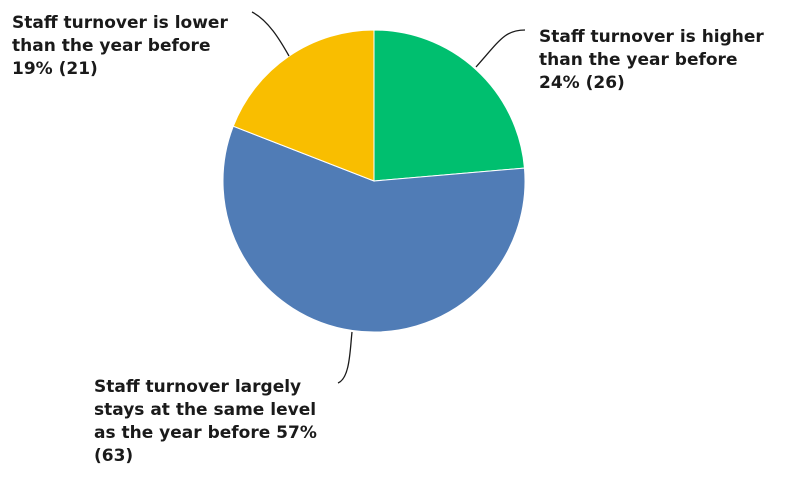  Describe the element at coordinates (500, 48) in the screenshot. I see `leader-line-higher` at that location.